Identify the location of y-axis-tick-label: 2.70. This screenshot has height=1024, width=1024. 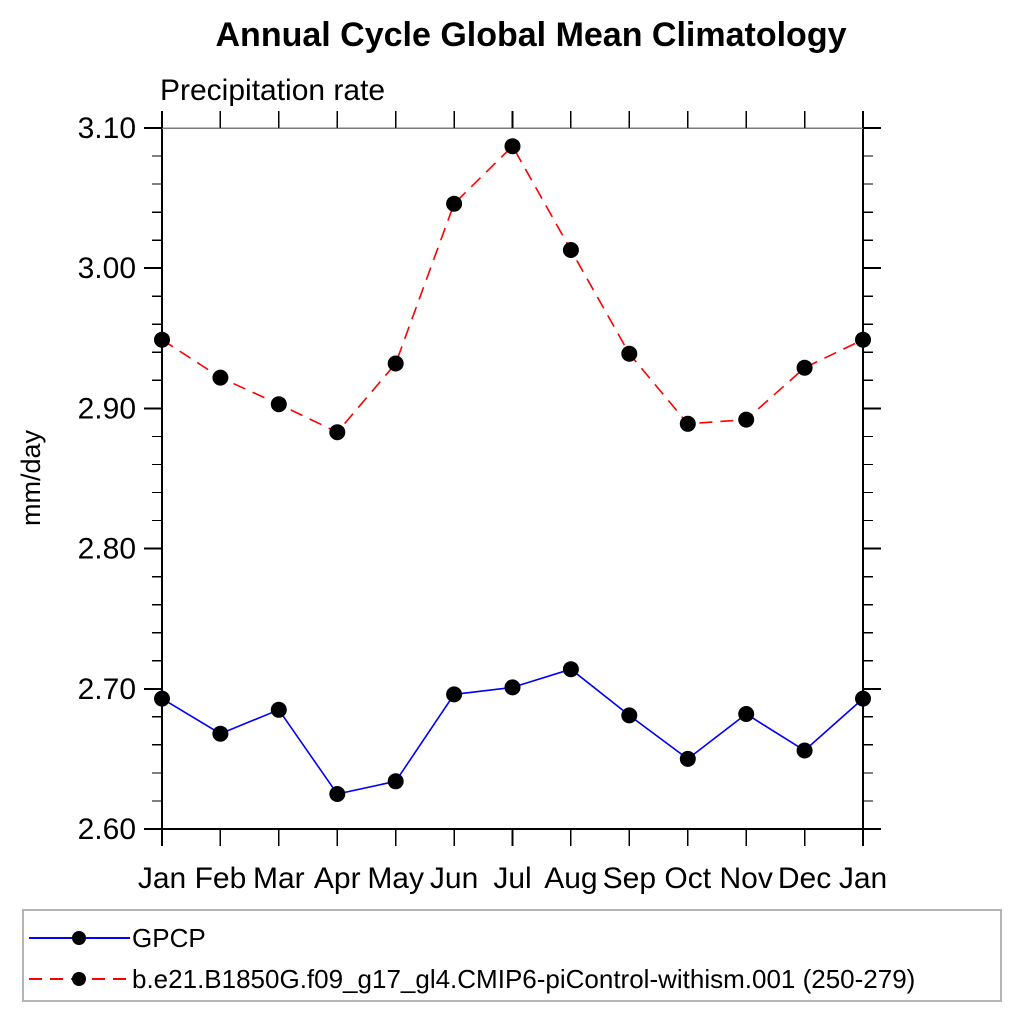
(107, 689).